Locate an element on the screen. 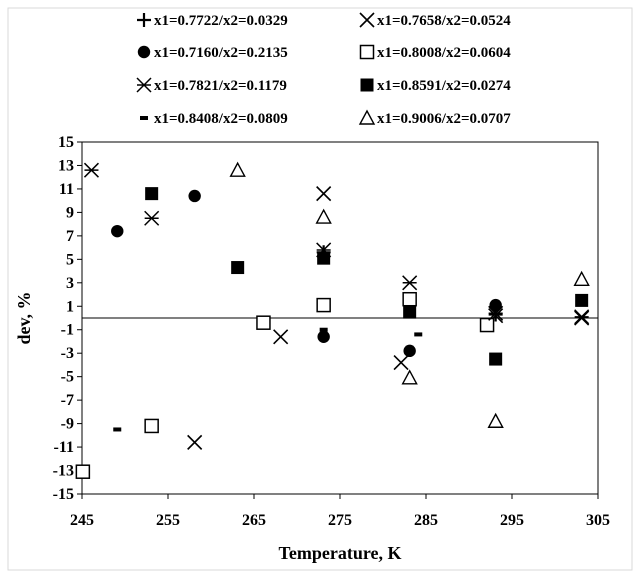  legend-label: x1=0.8008/x2=0.0604 is located at coordinates (444, 53).